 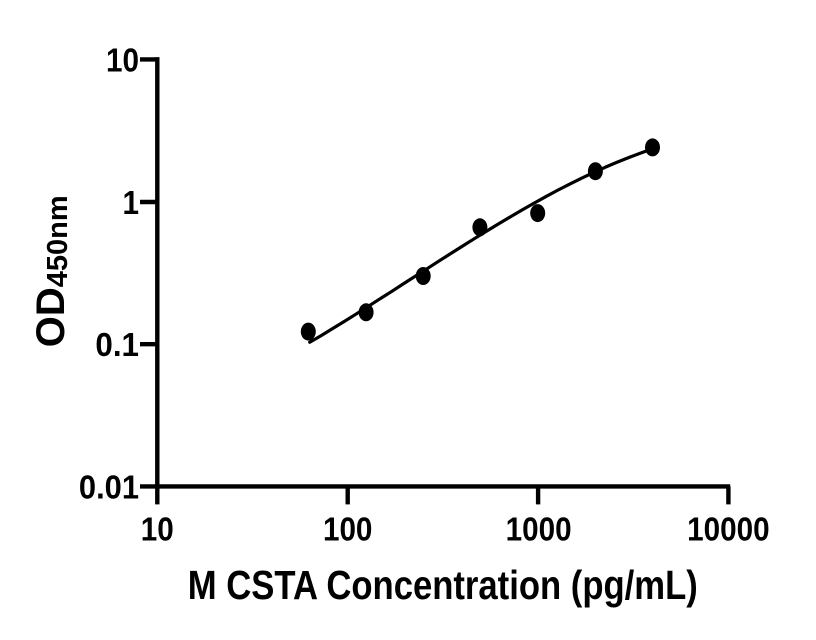 I want to click on svg-text: 100, so click(x=348, y=529).